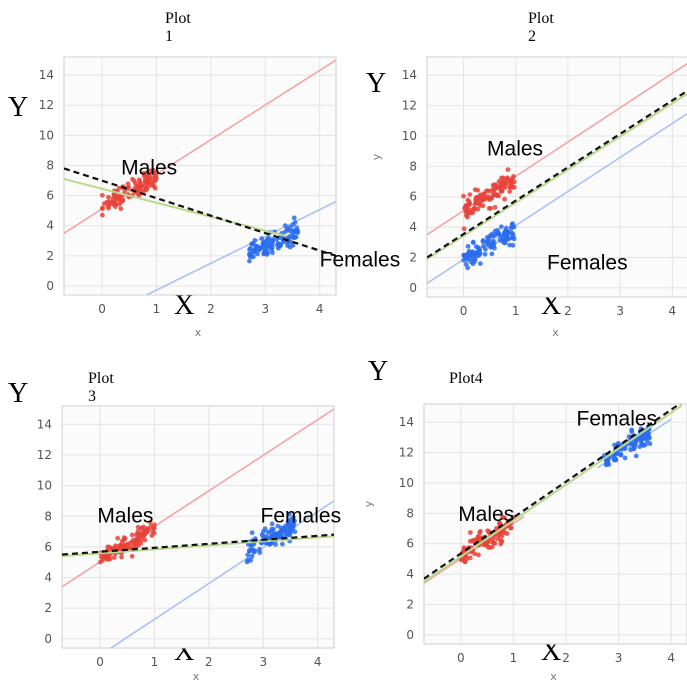  I want to click on overall-fit-dashed-line, so click(553, 492).